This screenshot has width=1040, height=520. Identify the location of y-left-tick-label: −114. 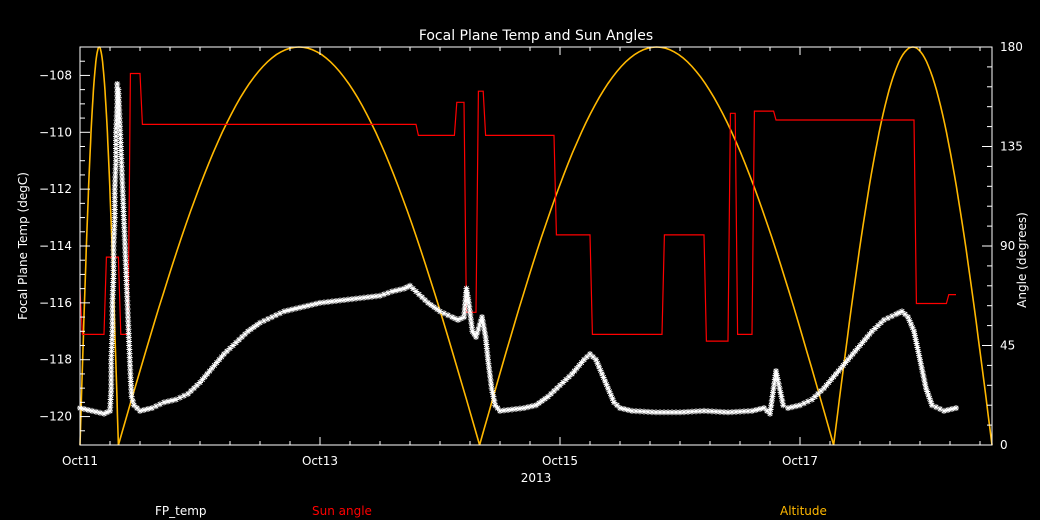
(55, 246).